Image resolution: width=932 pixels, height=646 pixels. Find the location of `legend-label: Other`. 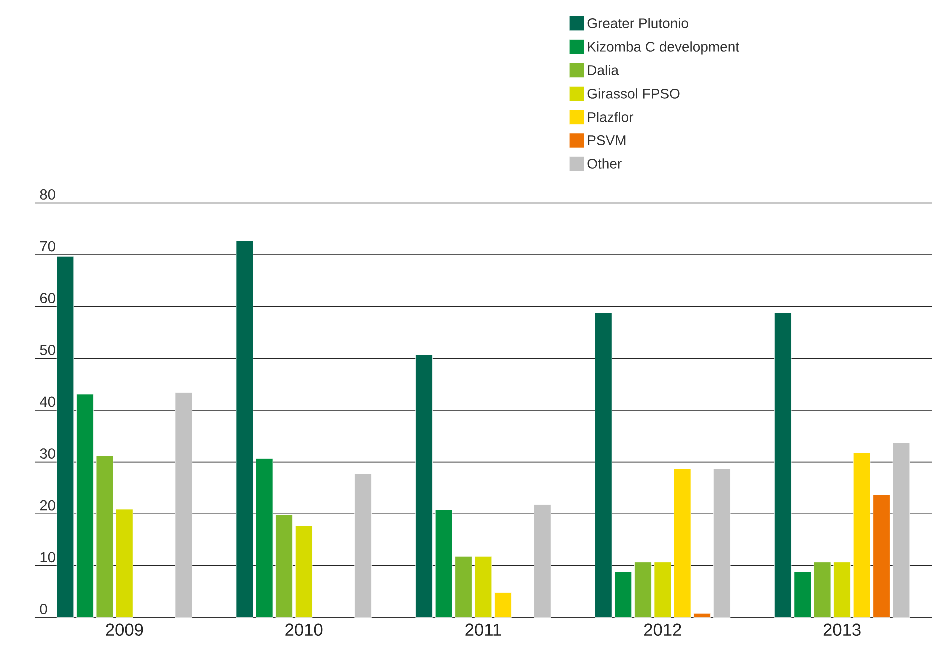

legend-label: Other is located at coordinates (605, 164).